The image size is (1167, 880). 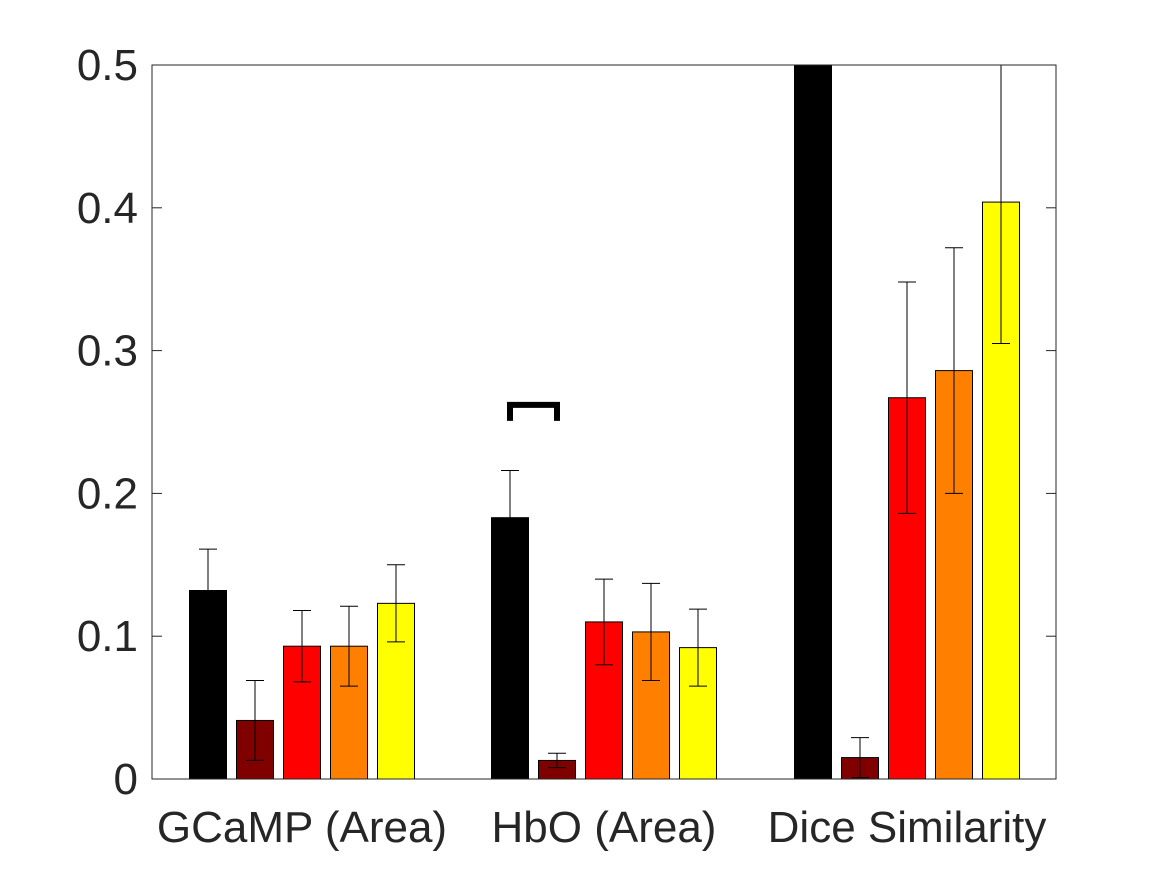 I want to click on x-category-label: GCaMP (Area), so click(x=302, y=827).